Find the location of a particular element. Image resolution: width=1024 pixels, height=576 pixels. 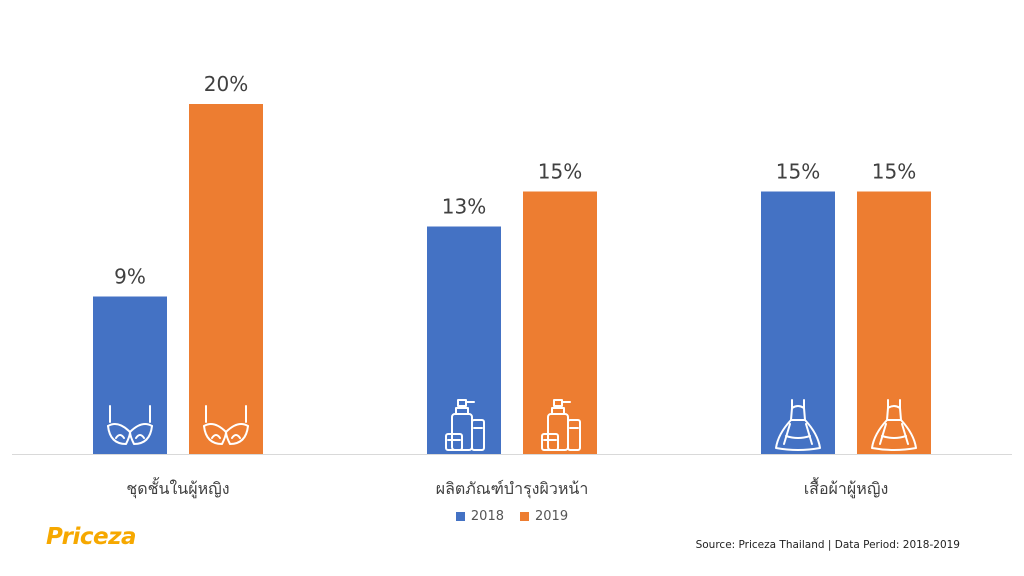

data-label-2019-1: 20% is located at coordinates (226, 84).